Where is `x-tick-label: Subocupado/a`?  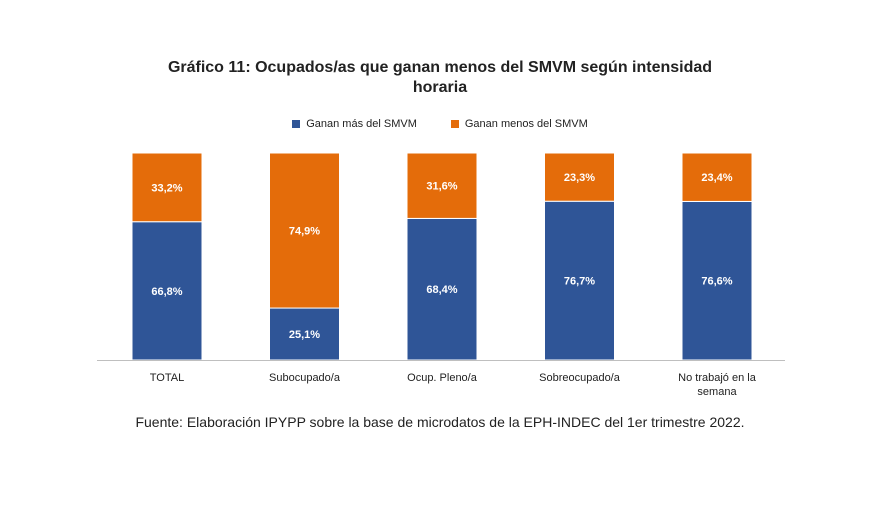
x-tick-label: Subocupado/a is located at coordinates (305, 378).